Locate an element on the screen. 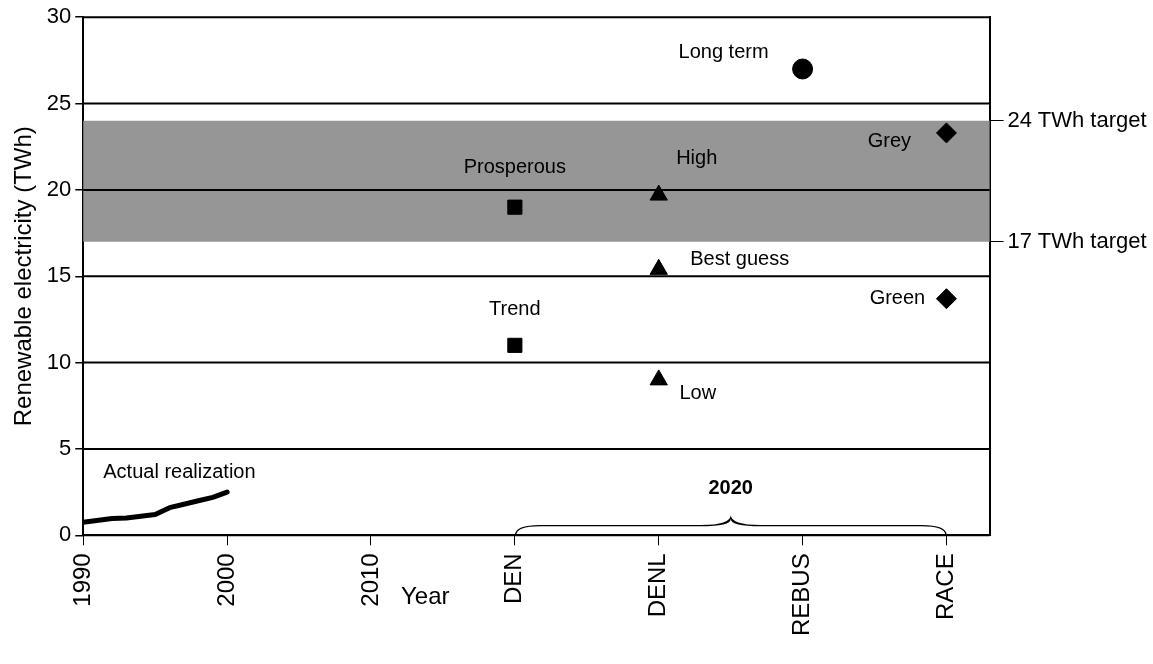  y2-tick-label: 17 TWh target is located at coordinates (1077, 240).